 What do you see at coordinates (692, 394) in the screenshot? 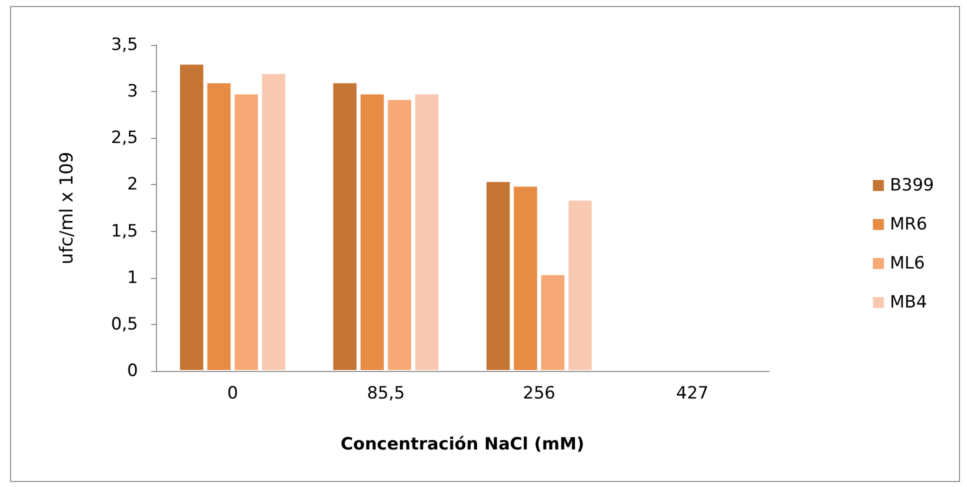
I see `x-tick-label: 427` at bounding box center [692, 394].